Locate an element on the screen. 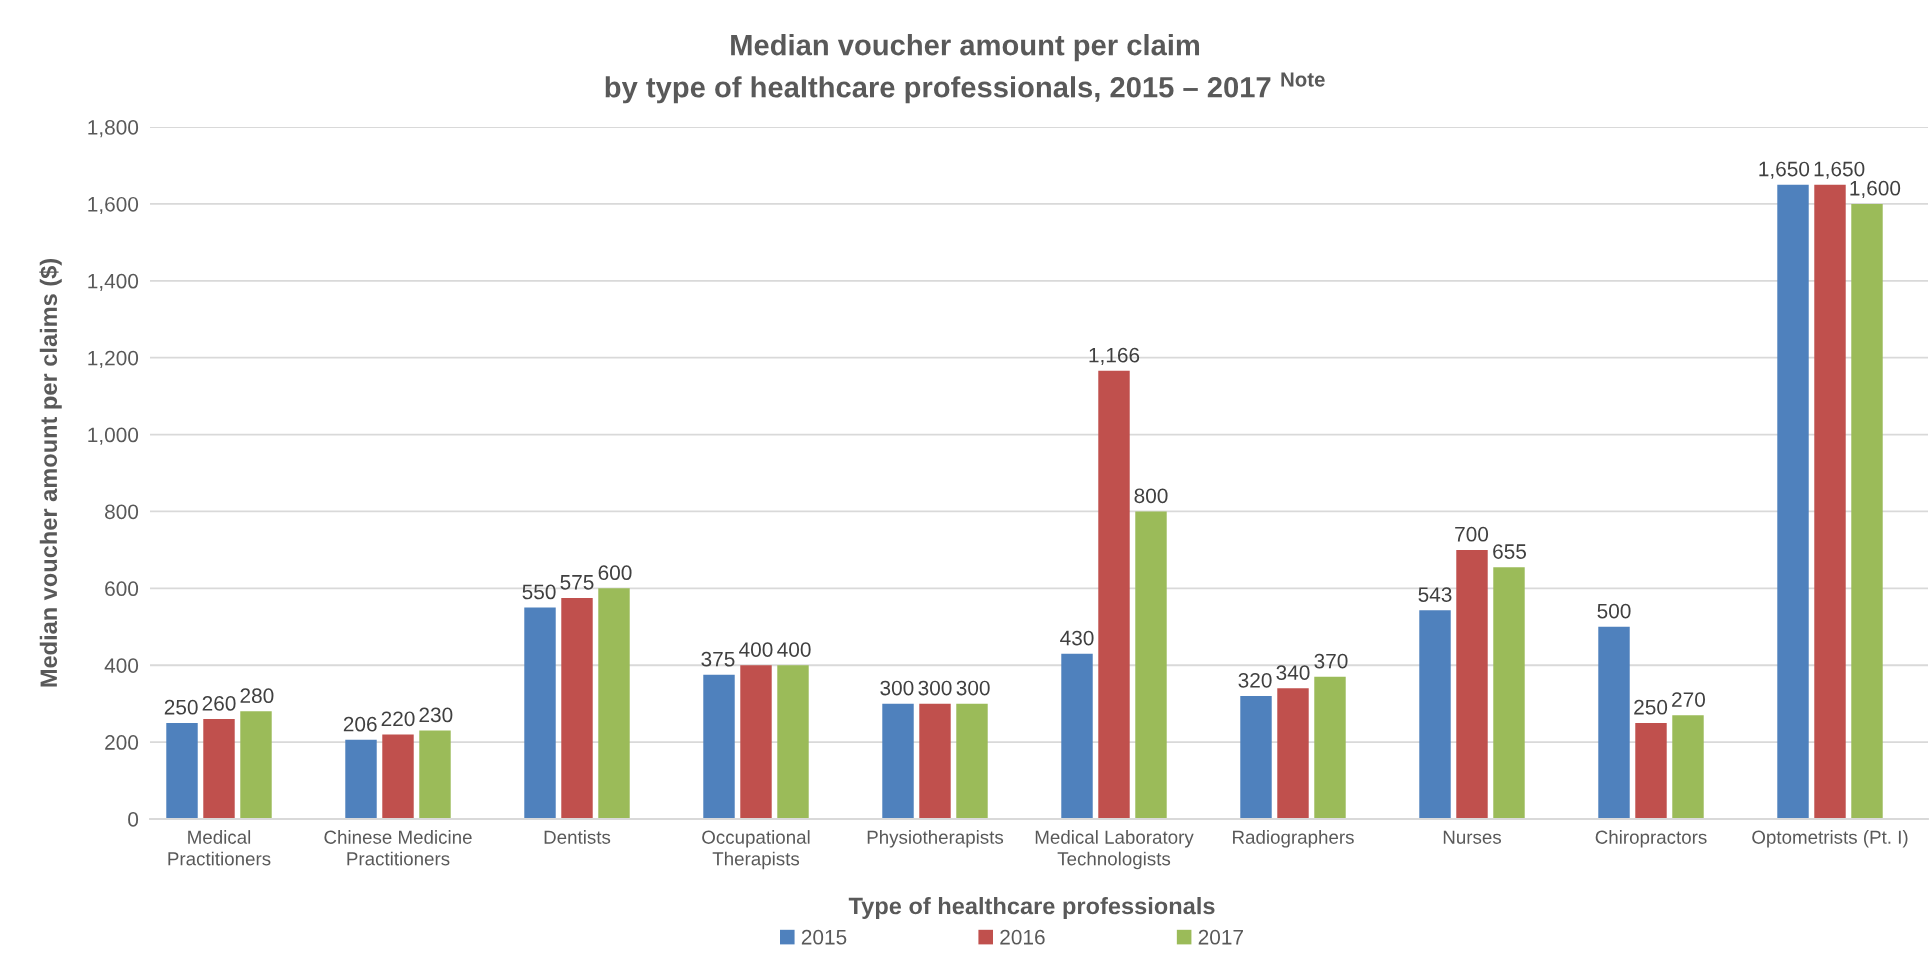 The width and height of the screenshot is (1930, 953). y-tick-label: 1,400 is located at coordinates (113, 282).